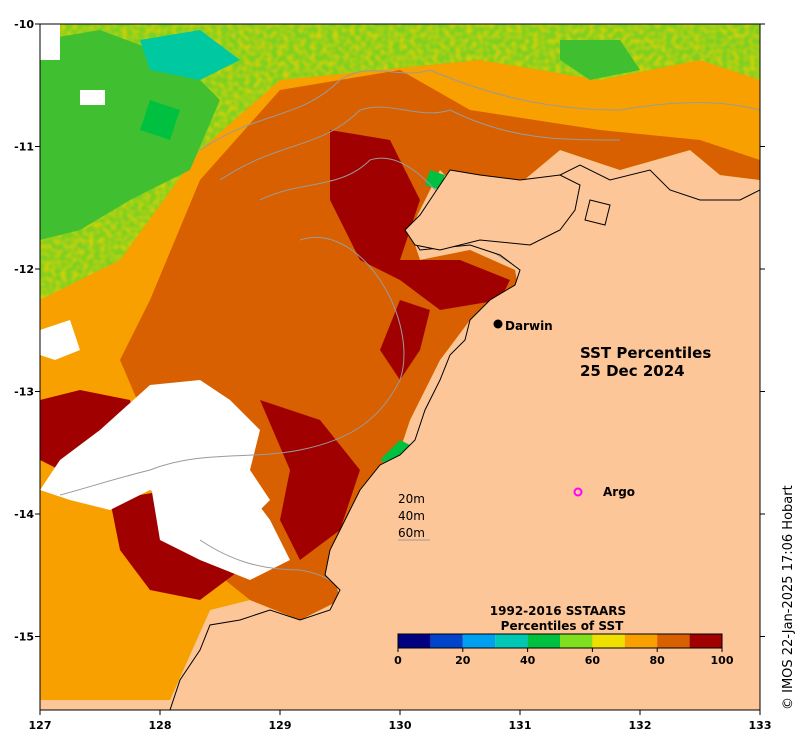 Image resolution: width=800 pixels, height=750 pixels. What do you see at coordinates (619, 492) in the screenshot?
I see `argo-label: Argo` at bounding box center [619, 492].